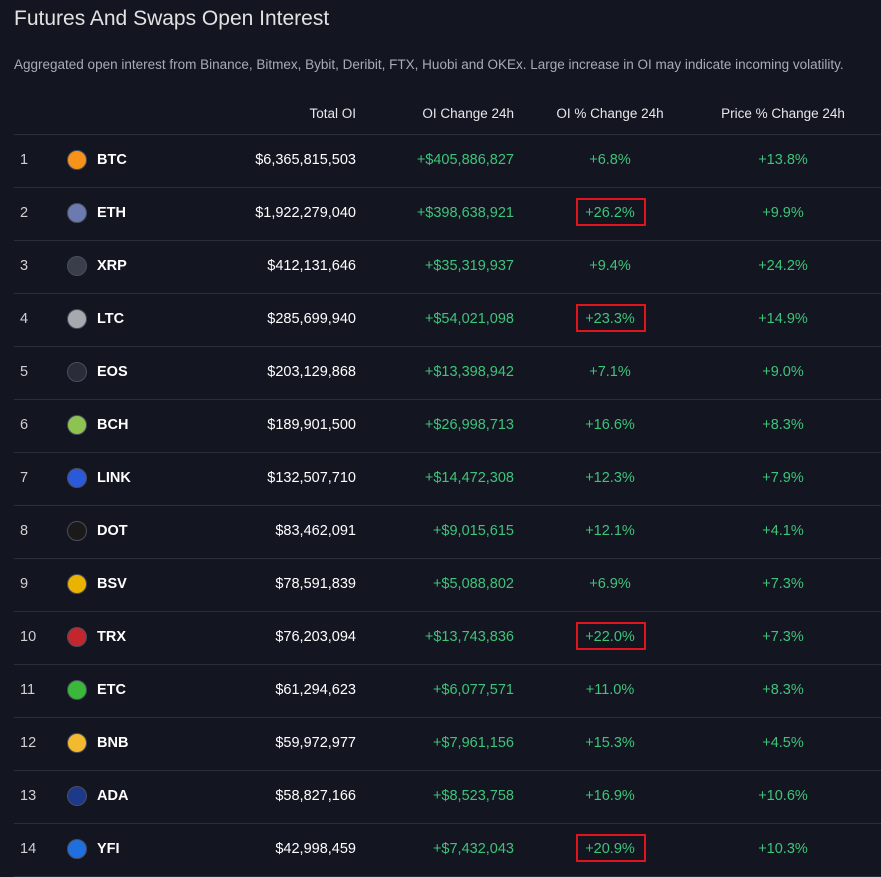 This screenshot has height=877, width=881. What do you see at coordinates (28, 796) in the screenshot?
I see `rank: 13` at bounding box center [28, 796].